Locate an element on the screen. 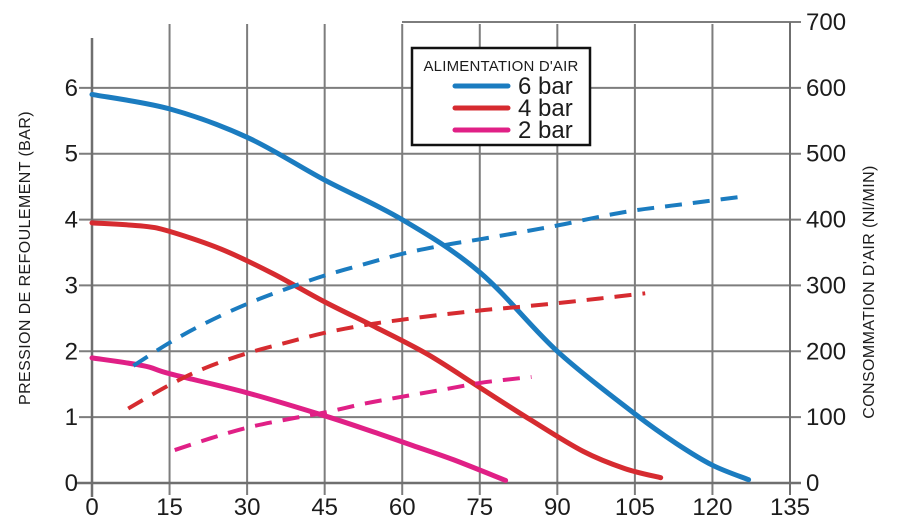  y-right-tick-label: 300 is located at coordinates (826, 285).